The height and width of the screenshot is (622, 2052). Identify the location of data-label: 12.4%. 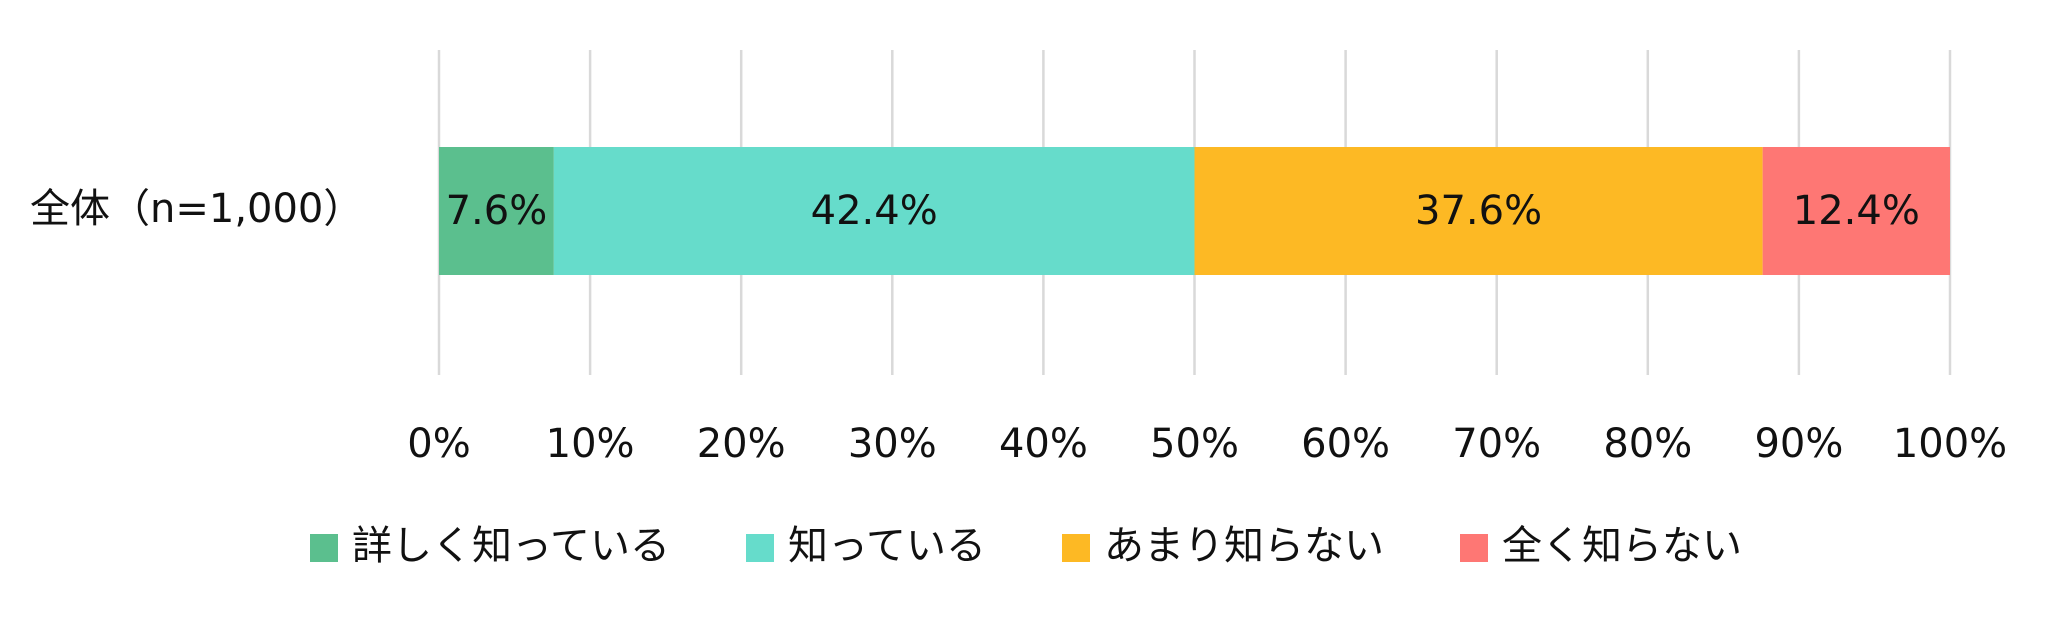
(1856, 211).